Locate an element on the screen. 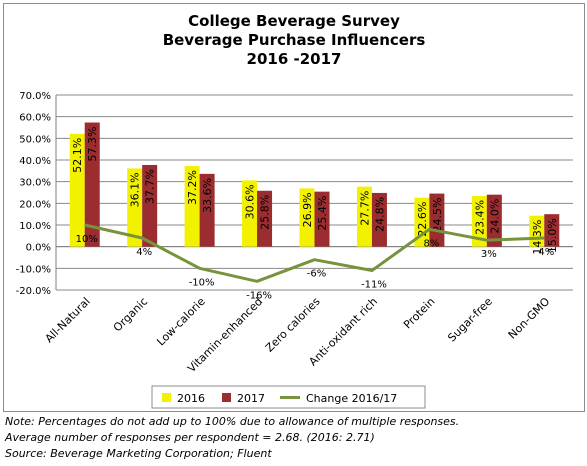  bar-label-2016-5: 27.7% is located at coordinates (364, 208).